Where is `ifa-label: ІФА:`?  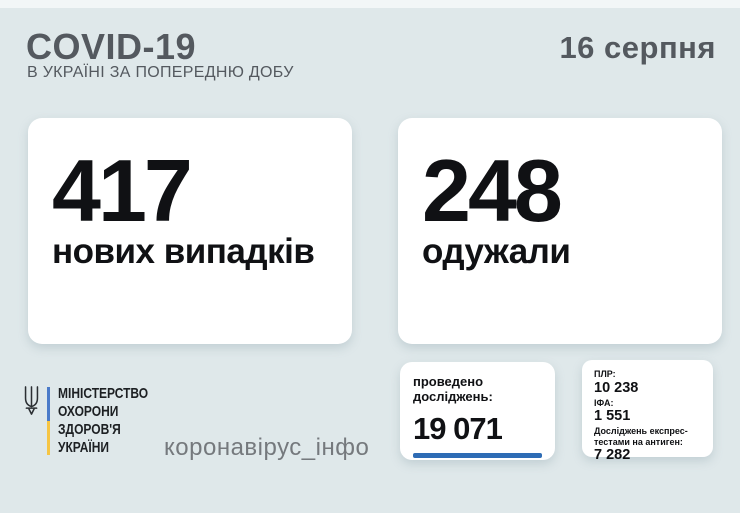
ifa-label: ІФА: is located at coordinates (604, 402).